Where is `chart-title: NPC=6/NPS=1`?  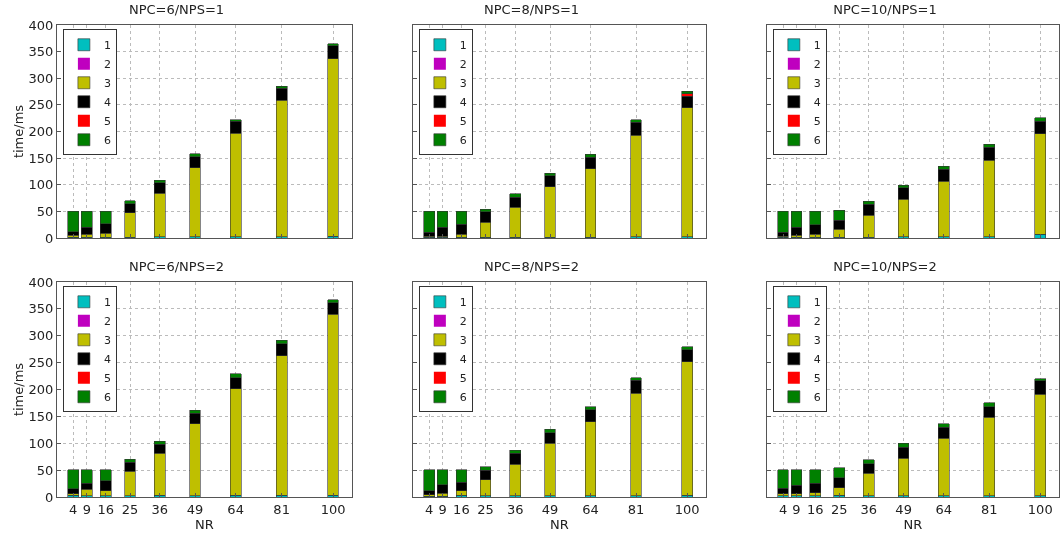 chart-title: NPC=6/NPS=1 is located at coordinates (176, 10).